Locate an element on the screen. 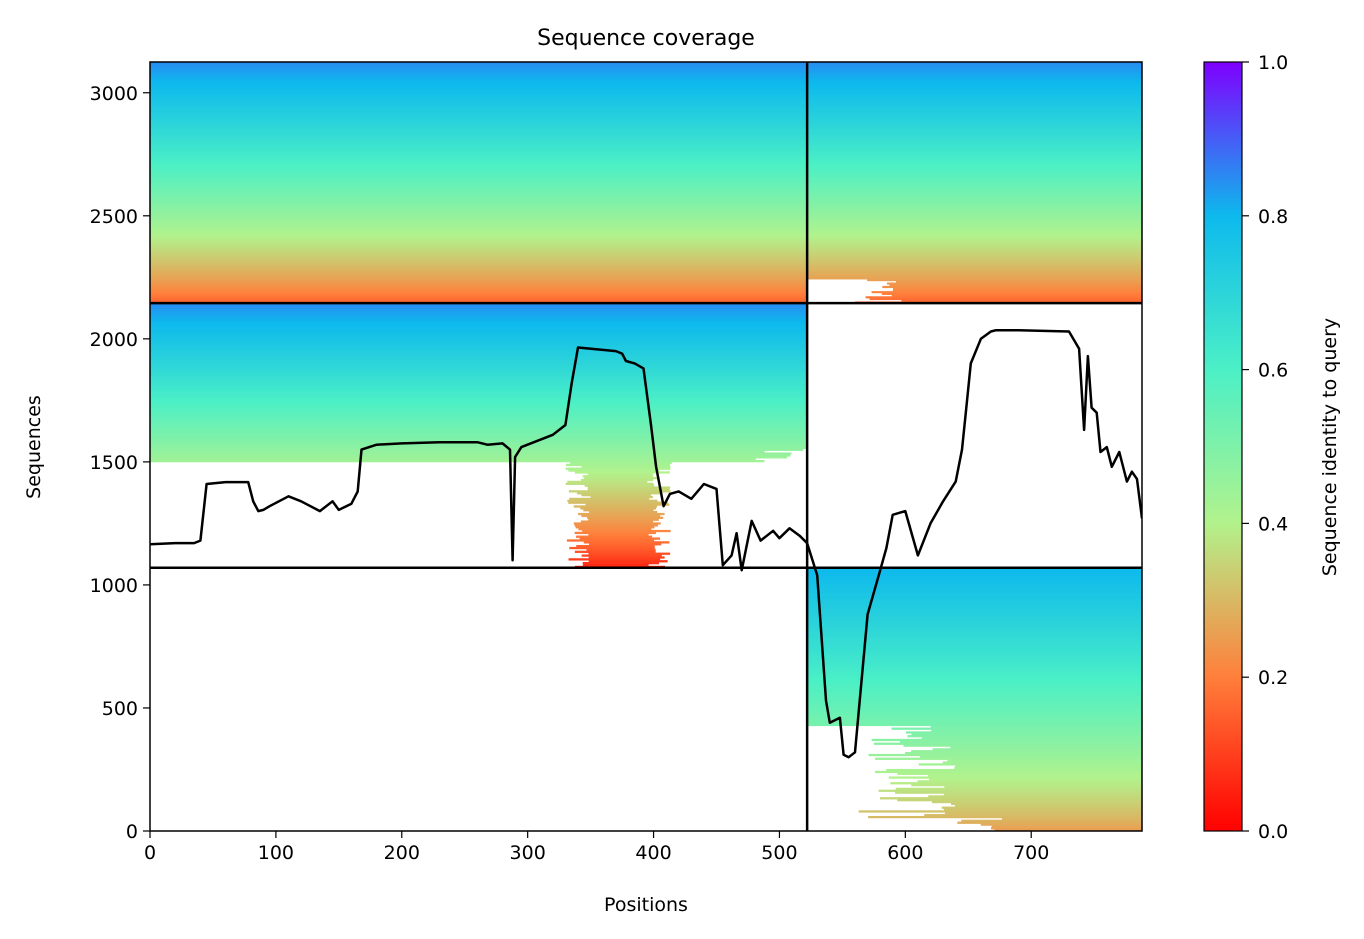  x-axis-ticks: 0 100 200 300 400 500 600 700 is located at coordinates (596, 847).